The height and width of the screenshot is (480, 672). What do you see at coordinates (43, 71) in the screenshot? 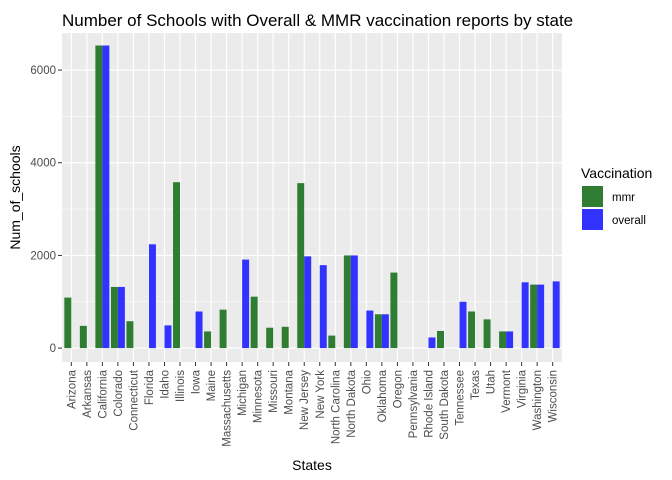
I see `y-tick-label: 6000` at bounding box center [43, 71].